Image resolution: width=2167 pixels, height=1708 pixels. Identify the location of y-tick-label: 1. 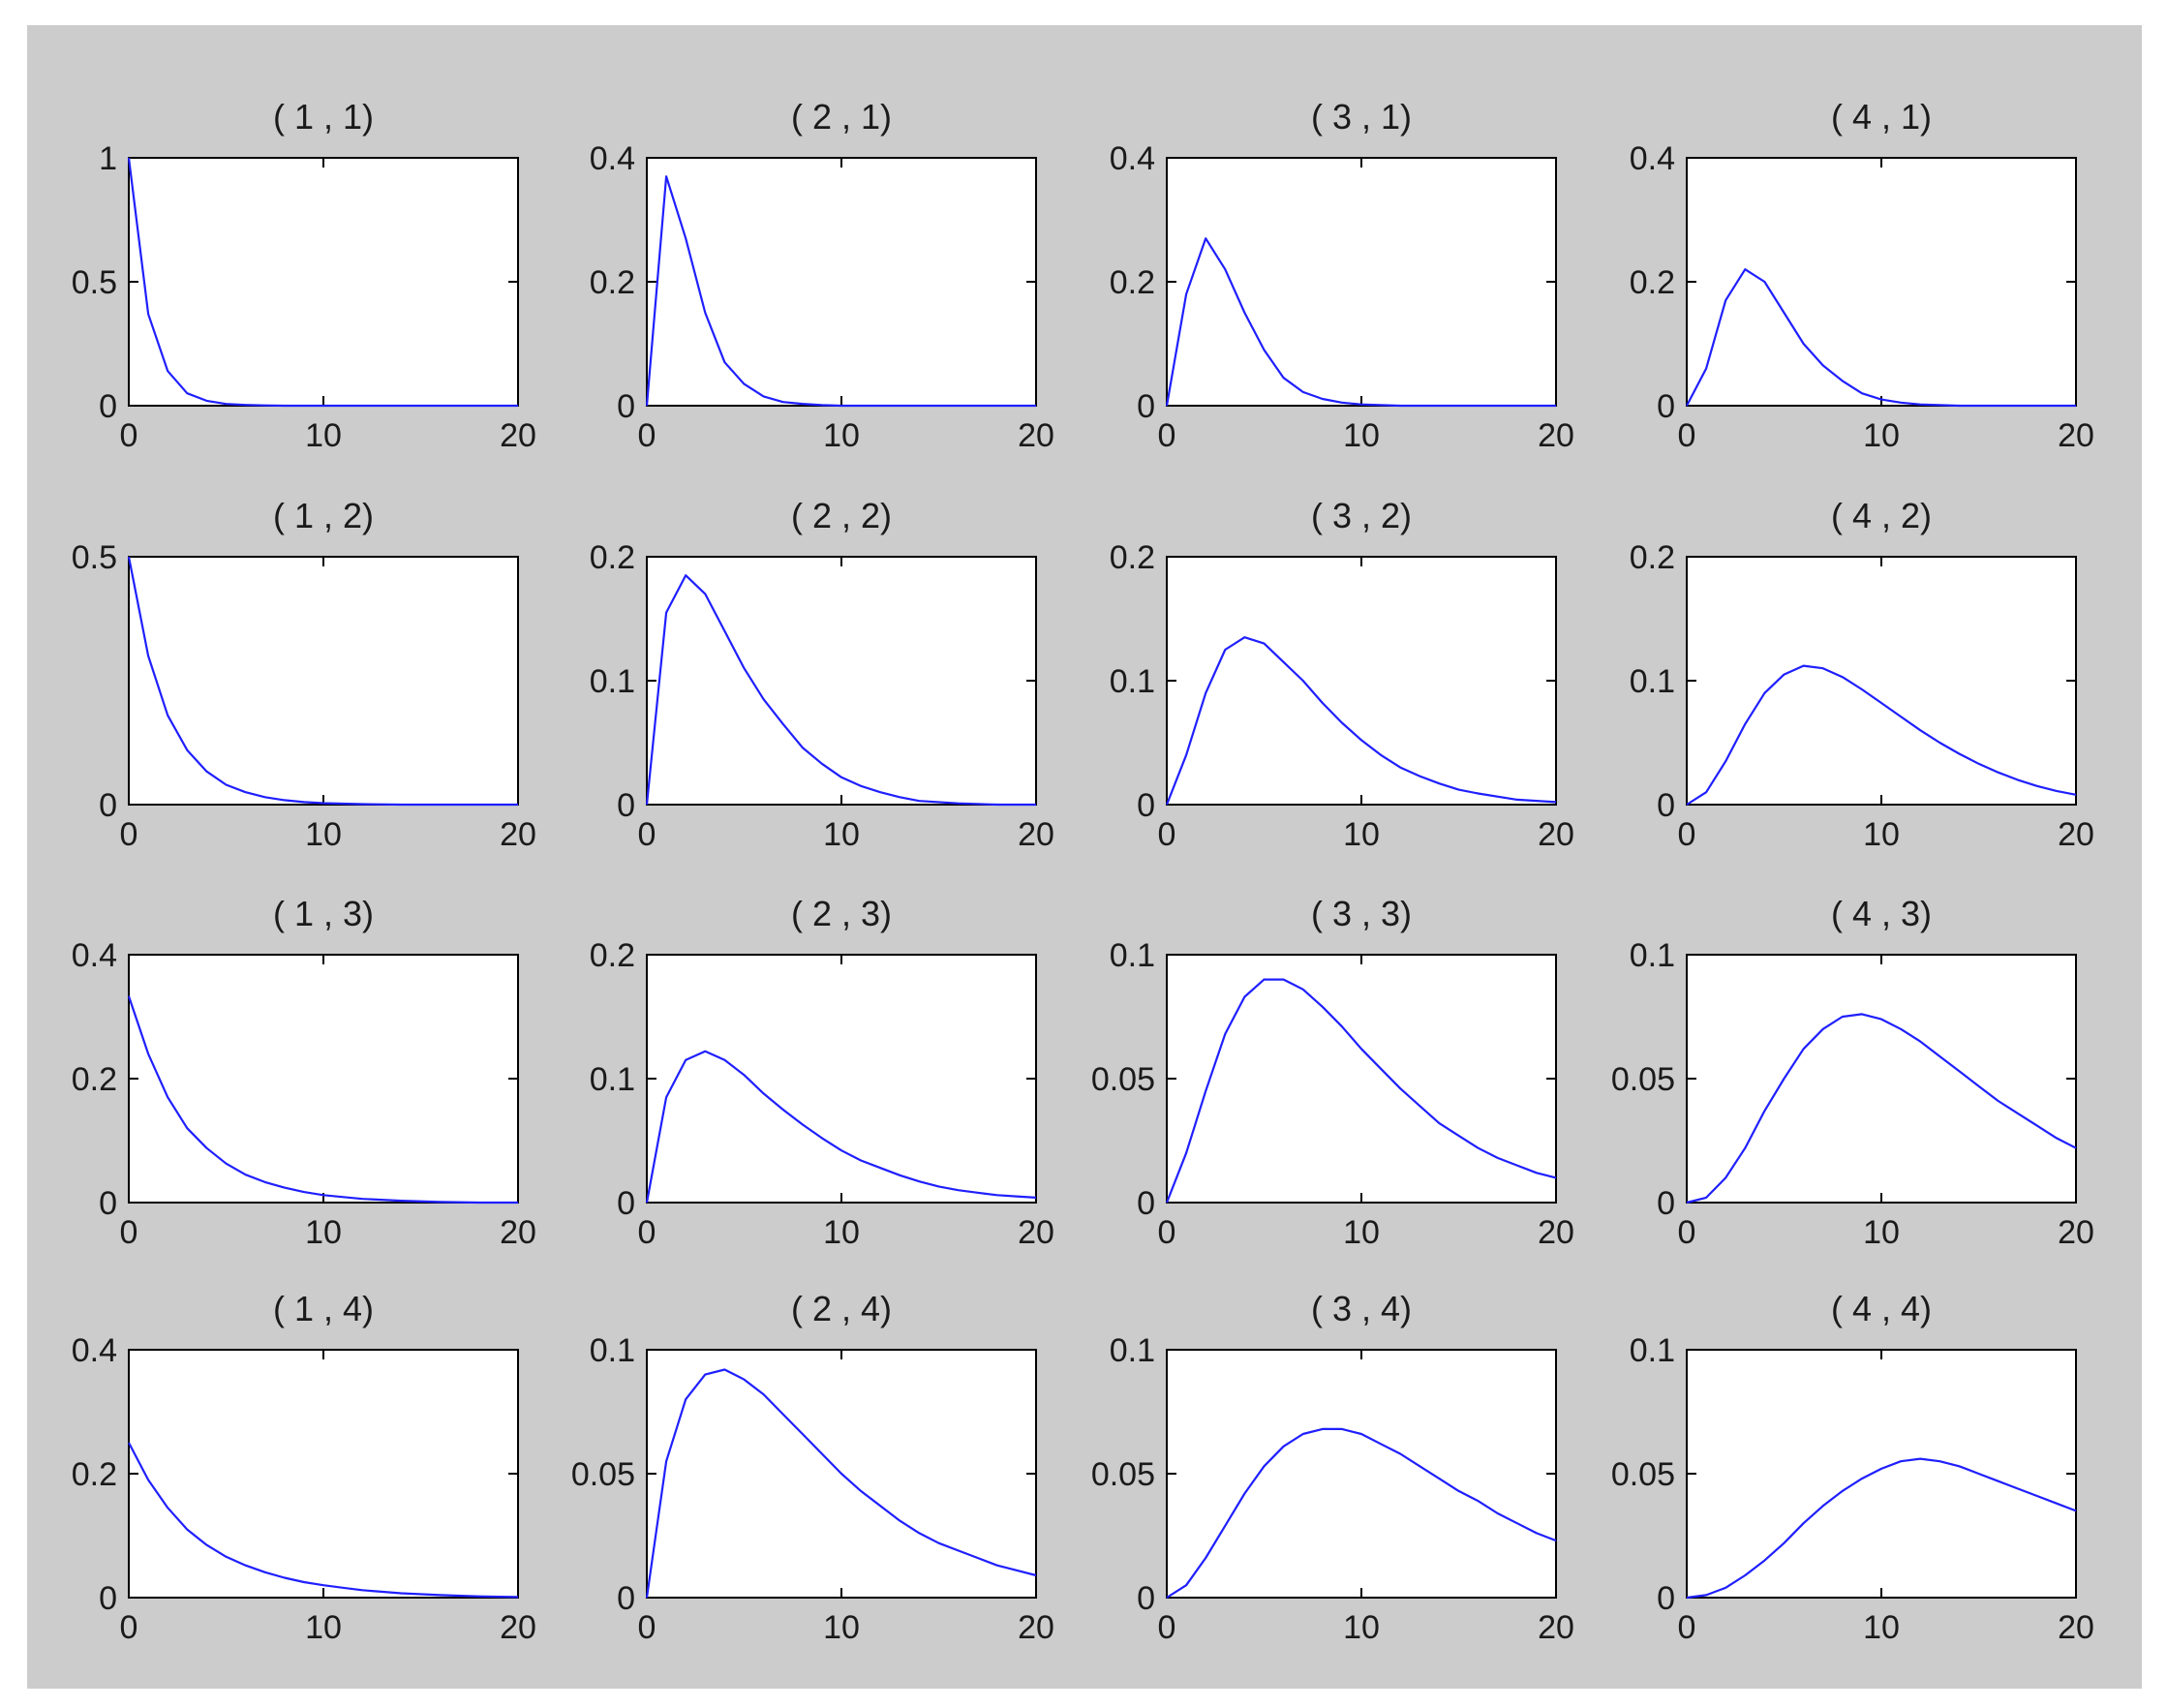
(108, 158).